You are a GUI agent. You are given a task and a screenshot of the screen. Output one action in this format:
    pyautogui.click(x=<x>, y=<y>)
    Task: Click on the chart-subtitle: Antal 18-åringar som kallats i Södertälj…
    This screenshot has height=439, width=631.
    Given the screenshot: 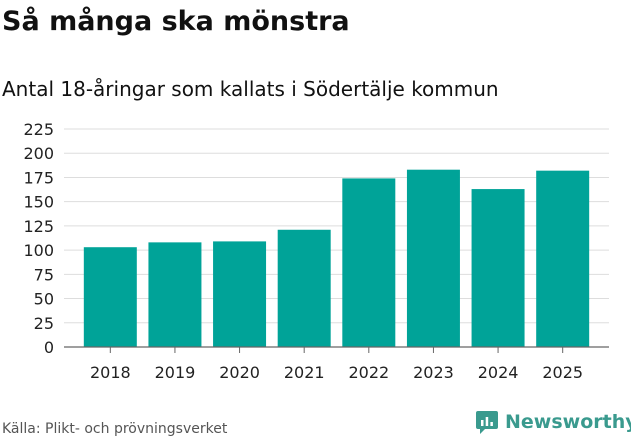 What is the action you would take?
    pyautogui.click(x=250, y=89)
    